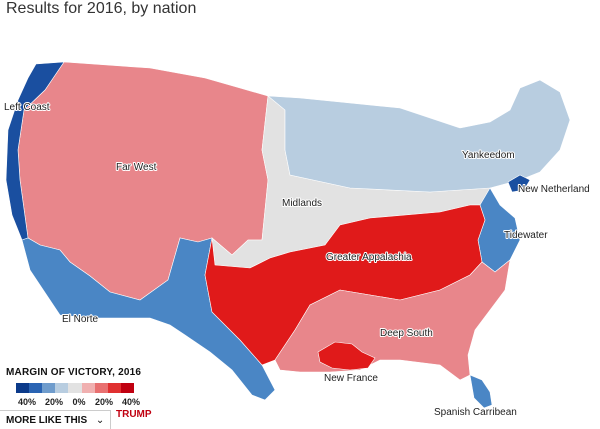 This screenshot has height=429, width=600. I want to click on label-new-netherland: New Netherland, so click(554, 189).